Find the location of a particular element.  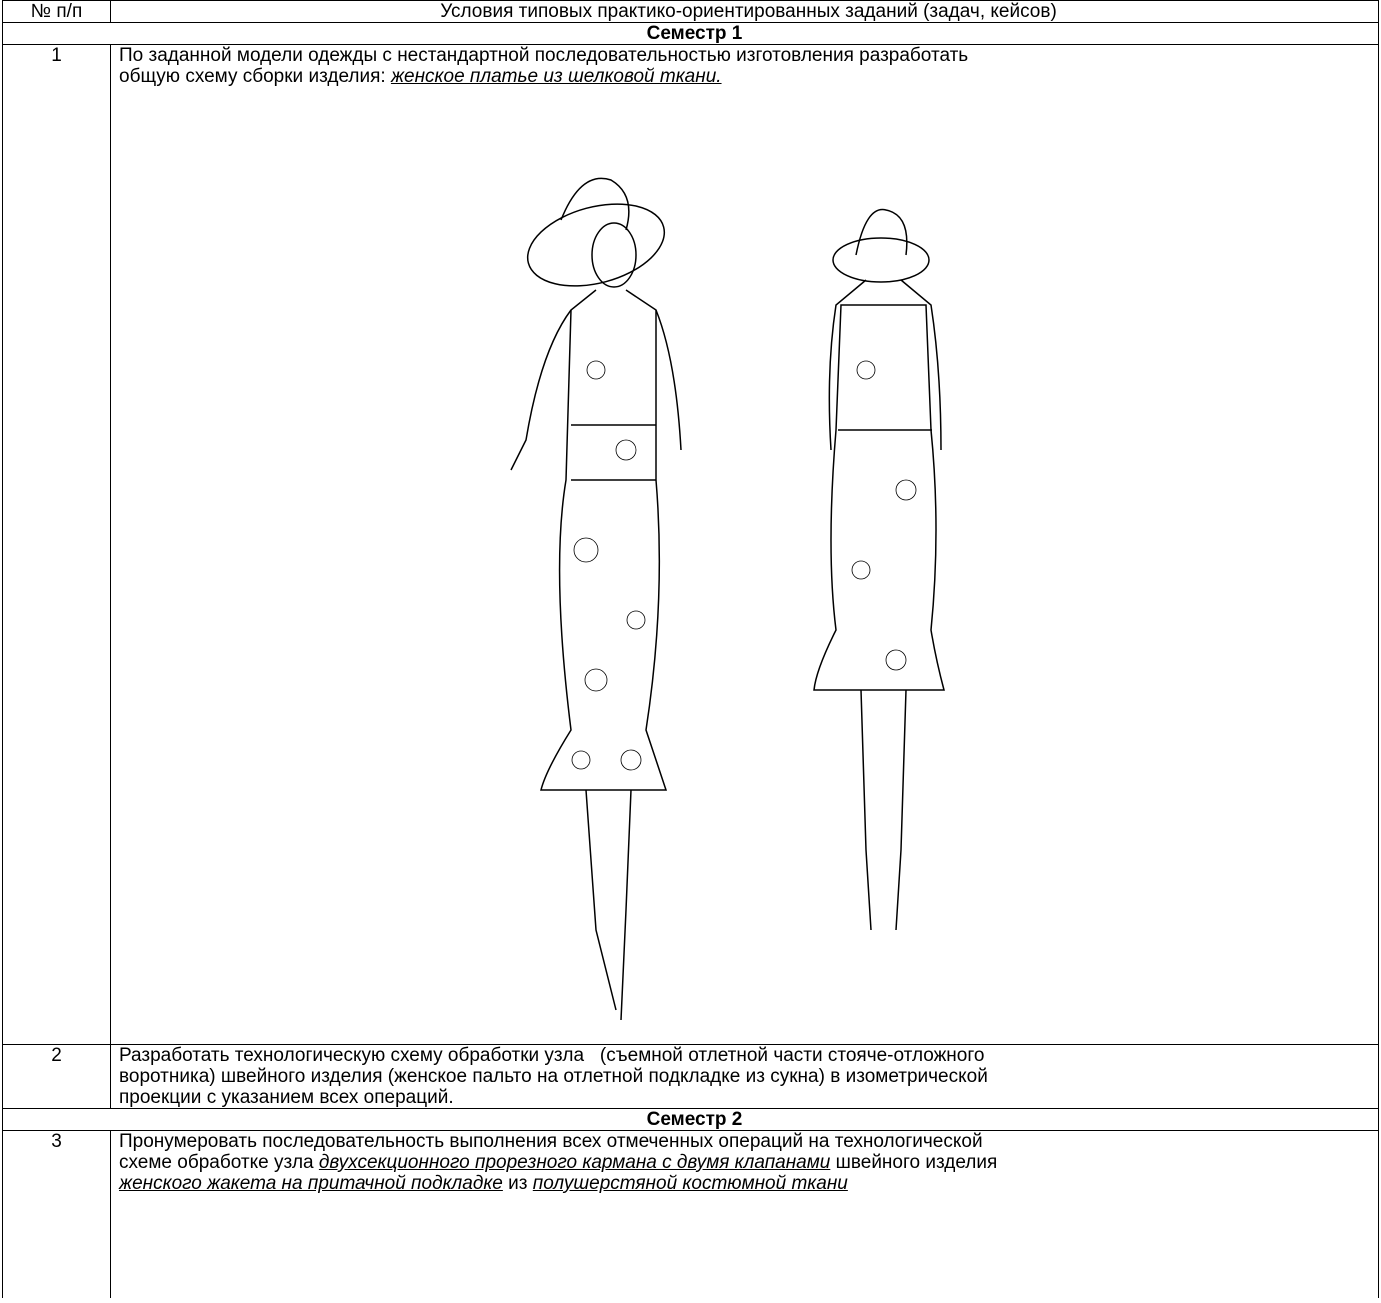

task-number: 1 is located at coordinates (56, 544).